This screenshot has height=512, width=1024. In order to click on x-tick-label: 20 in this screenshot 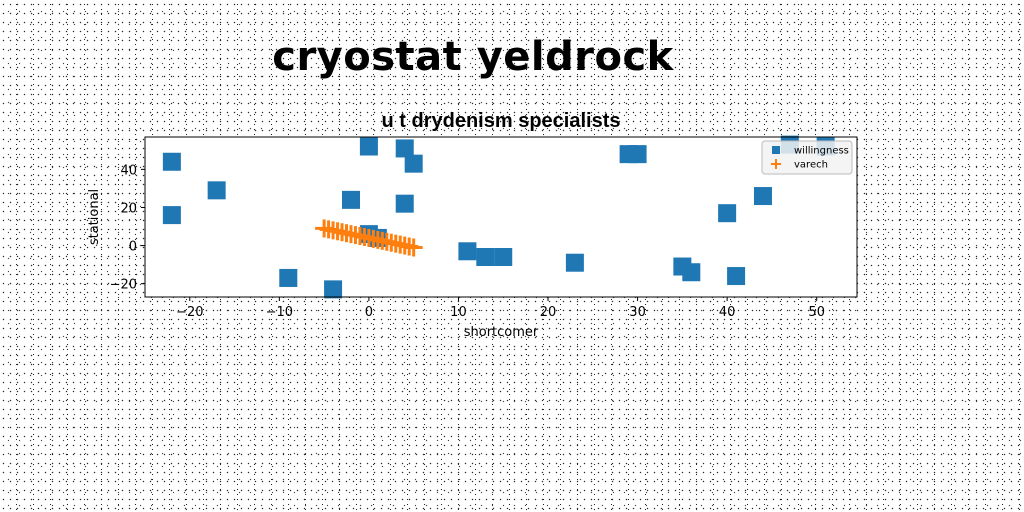, I will do `click(548, 312)`.